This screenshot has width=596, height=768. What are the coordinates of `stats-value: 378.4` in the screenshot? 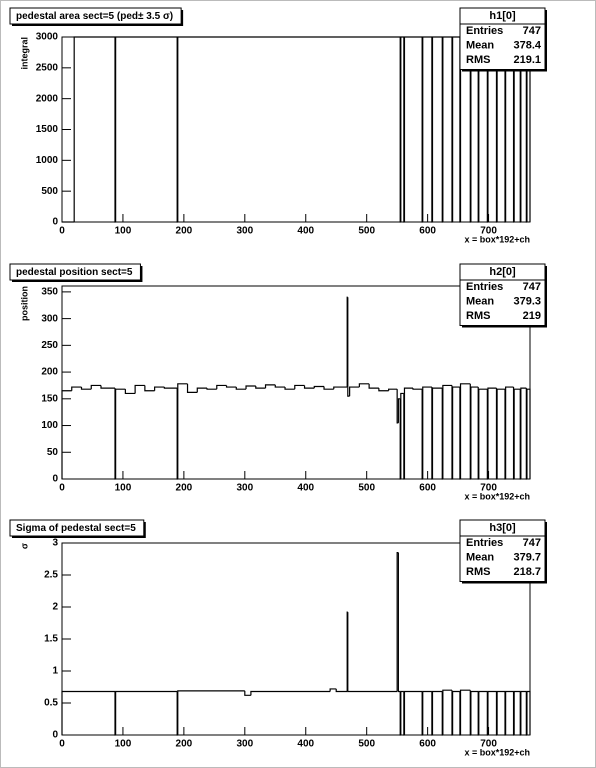 It's located at (527, 46).